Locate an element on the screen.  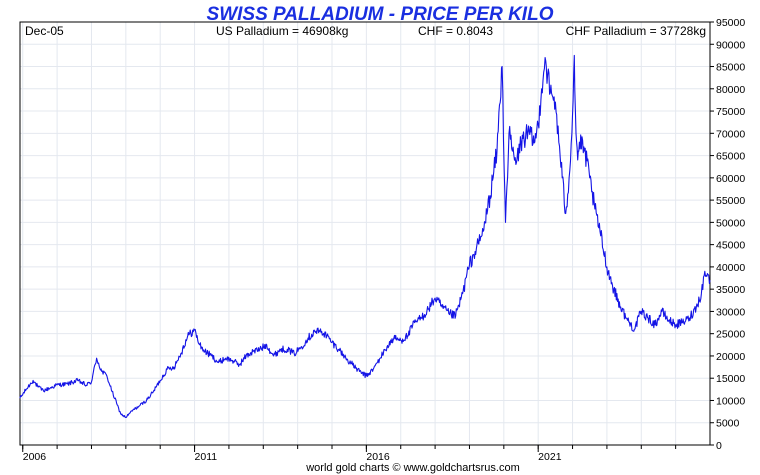
y-tick-label: 25000 is located at coordinates (730, 335).